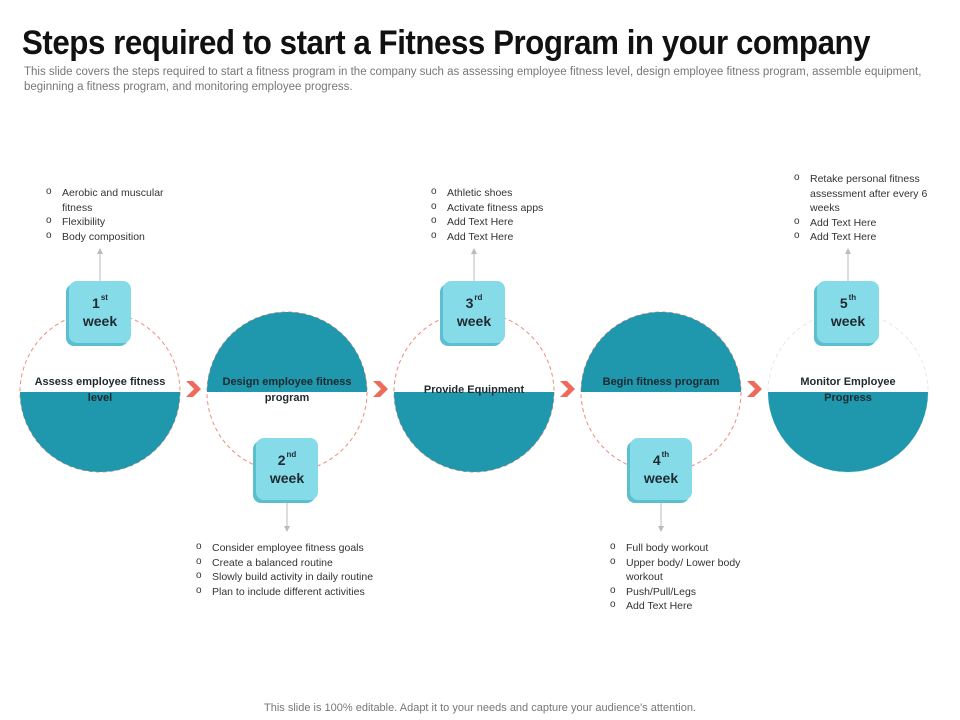 The width and height of the screenshot is (960, 720). What do you see at coordinates (109, 237) in the screenshot?
I see `list-item: Body composition` at bounding box center [109, 237].